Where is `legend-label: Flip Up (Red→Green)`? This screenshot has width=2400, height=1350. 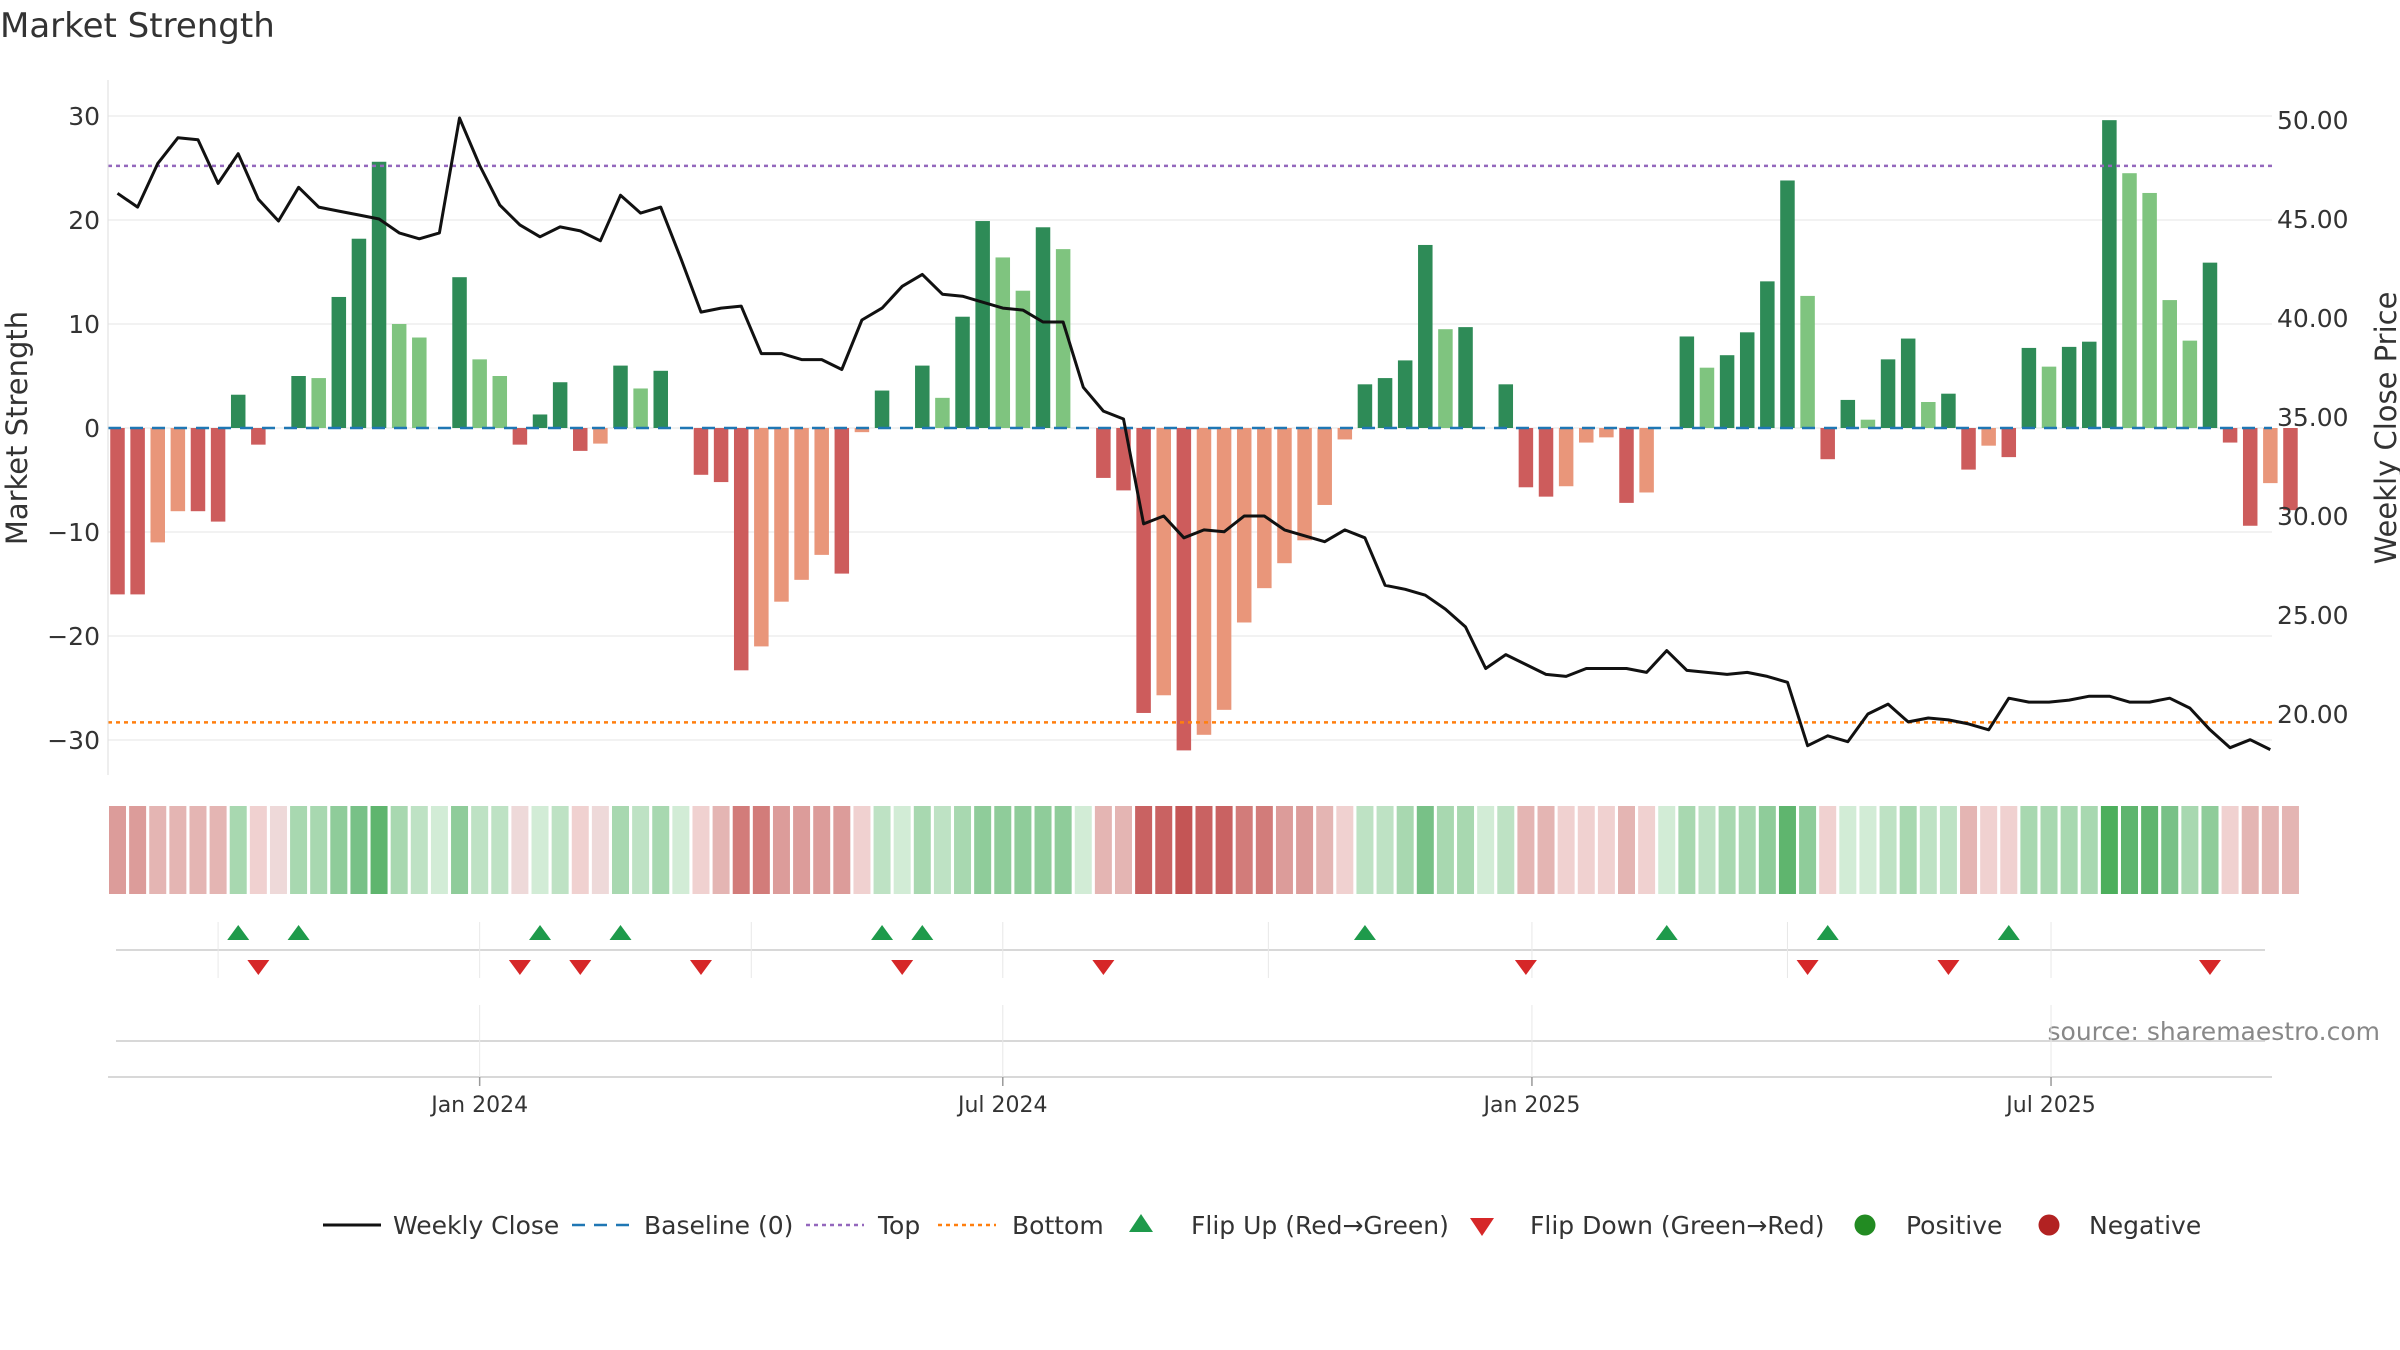
legend-label: Flip Up (Red→Green) is located at coordinates (1320, 1225).